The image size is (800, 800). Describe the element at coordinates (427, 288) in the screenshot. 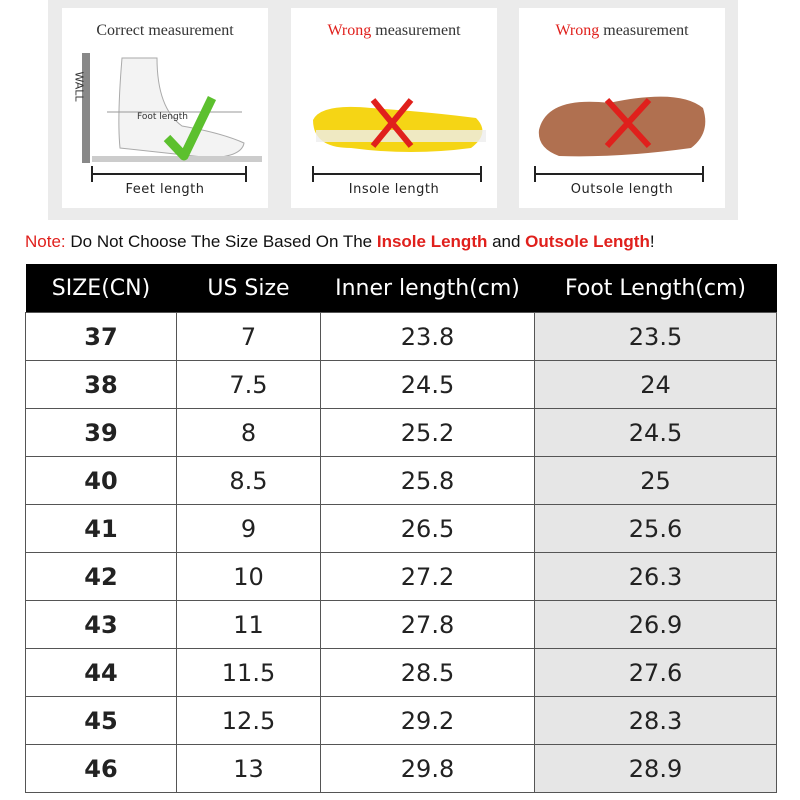

I see `header-cell: Inner length(cm)` at that location.